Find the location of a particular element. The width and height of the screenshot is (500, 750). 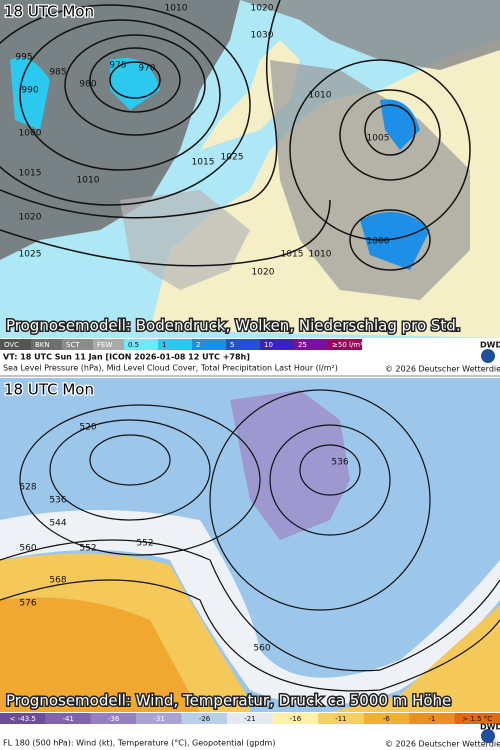

legend-label: -31 is located at coordinates (158, 719).